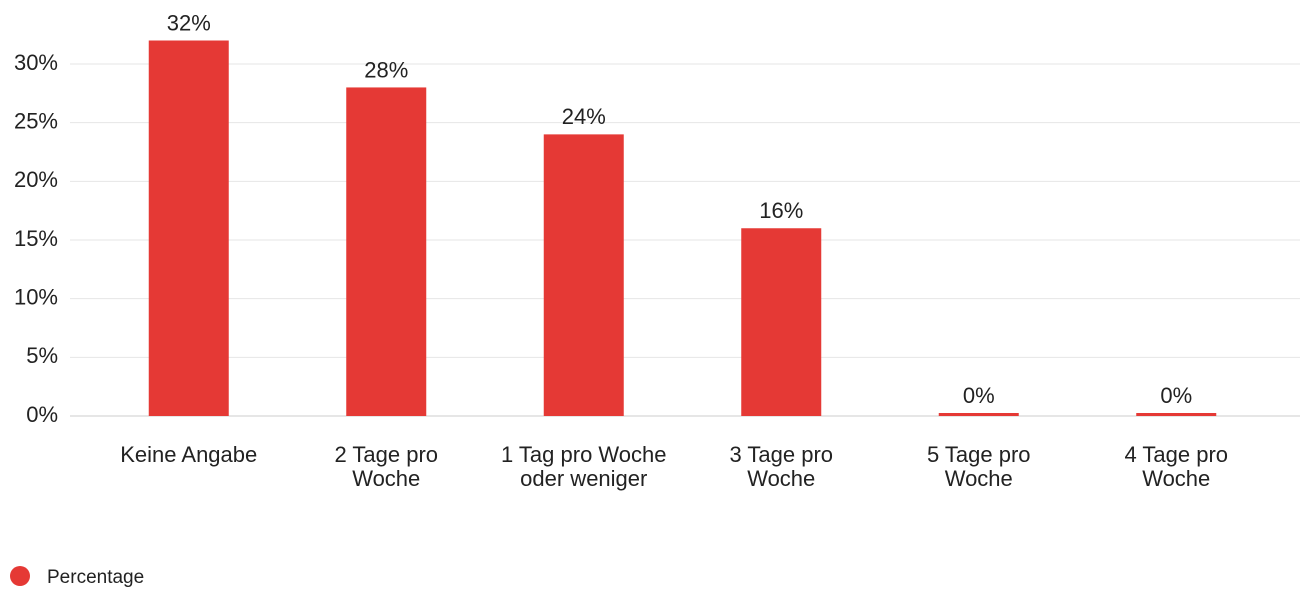 This screenshot has height=590, width=1301. What do you see at coordinates (42, 355) in the screenshot?
I see `y-tick-label: 5%` at bounding box center [42, 355].